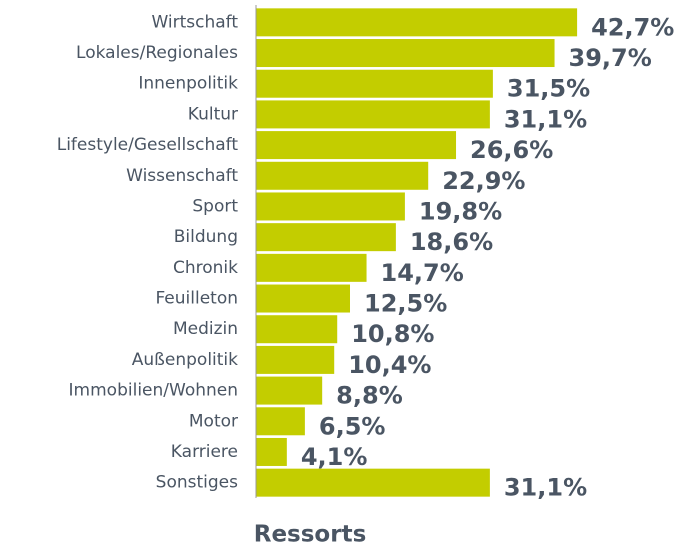 This screenshot has width=692, height=547. I want to click on category-label: Karriere, so click(204, 452).